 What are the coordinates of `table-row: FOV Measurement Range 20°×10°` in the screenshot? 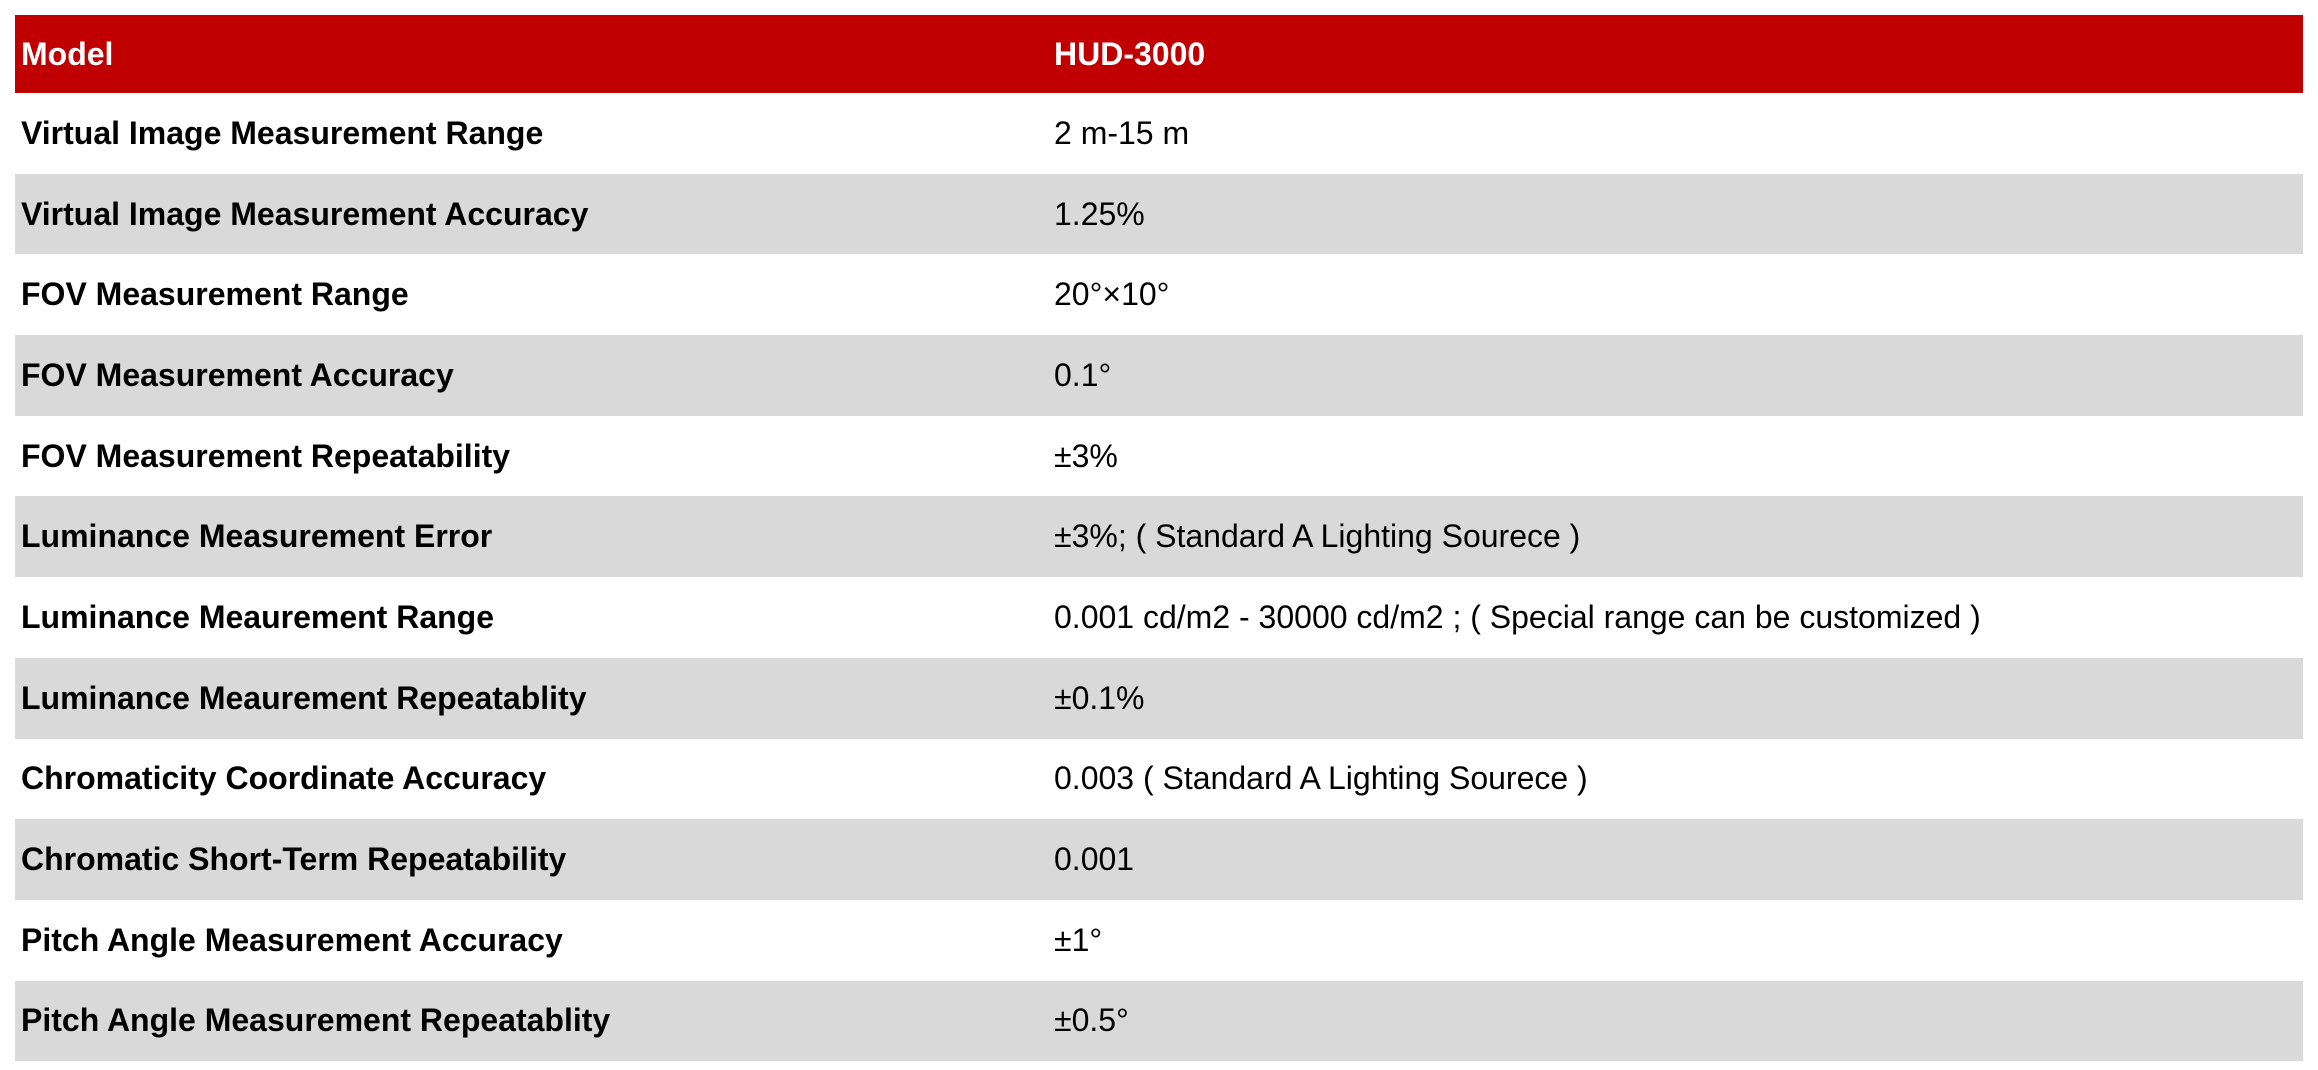 It's located at (1159, 294).